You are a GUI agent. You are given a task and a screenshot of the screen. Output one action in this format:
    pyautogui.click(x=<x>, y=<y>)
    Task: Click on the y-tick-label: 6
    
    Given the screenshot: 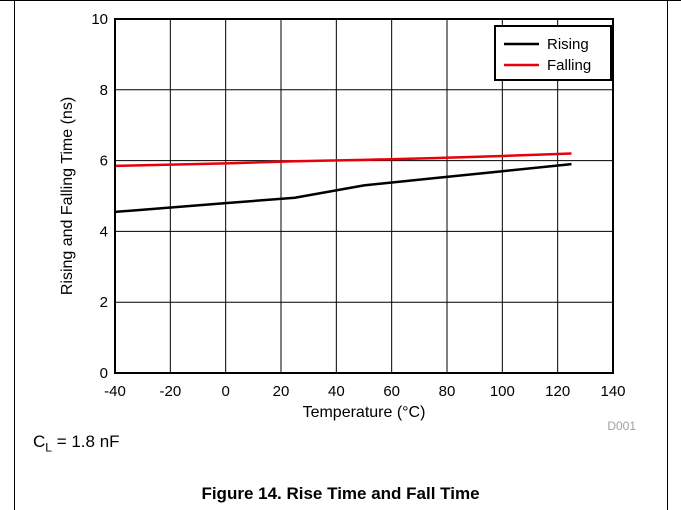 What is the action you would take?
    pyautogui.click(x=104, y=161)
    